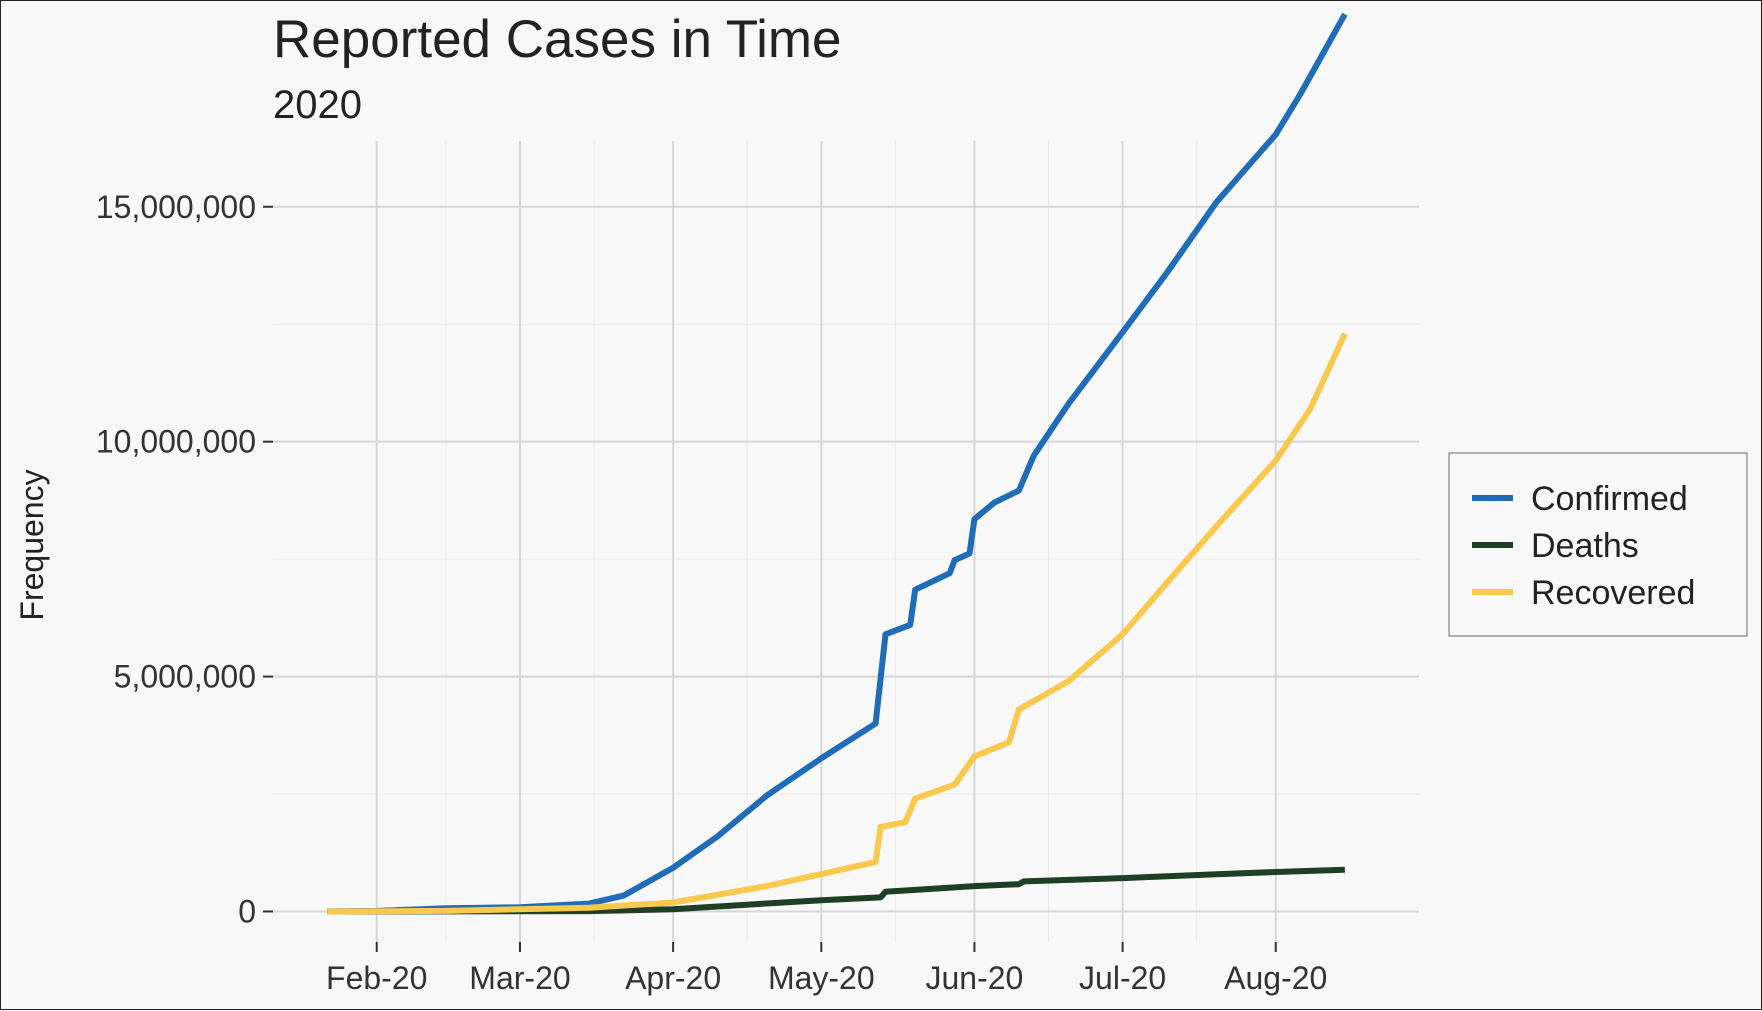 The width and height of the screenshot is (1762, 1011). Describe the element at coordinates (176, 207) in the screenshot. I see `y-tick-label: 15,000,000` at that location.